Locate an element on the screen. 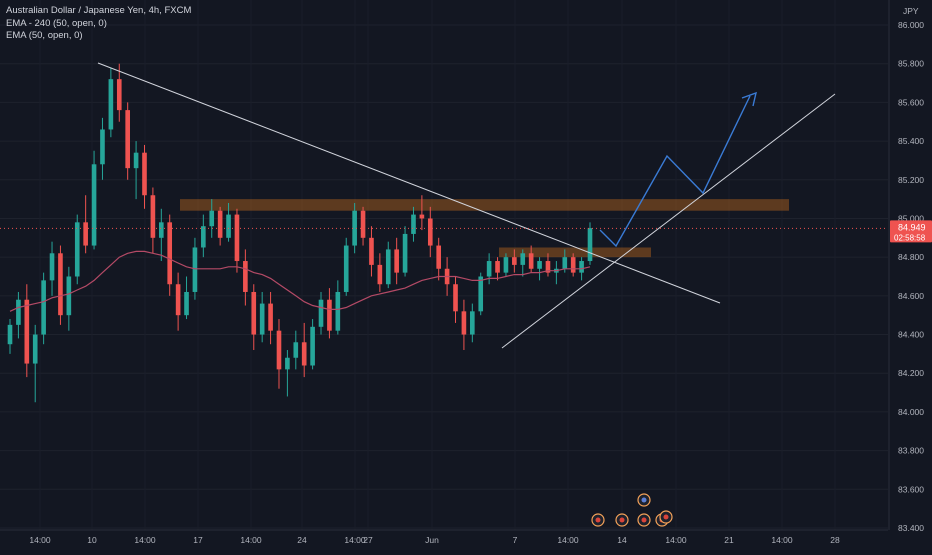  resistance-zone is located at coordinates (484, 205).